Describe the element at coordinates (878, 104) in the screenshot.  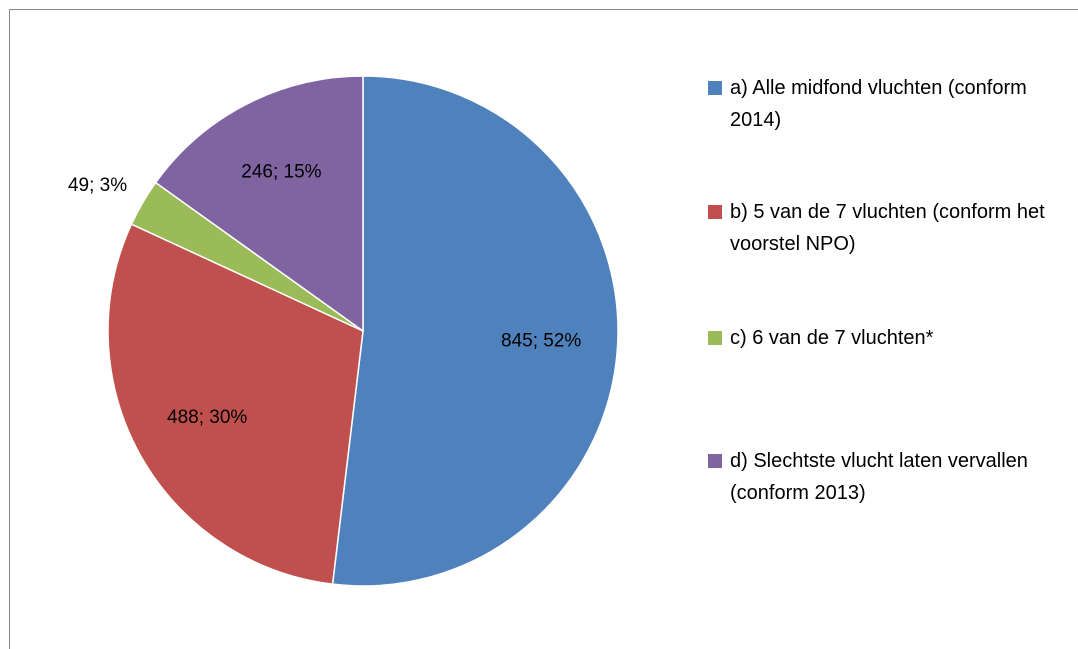
I see `legend-label: a) Alle midfond vluchten (conform 2014)` at that location.